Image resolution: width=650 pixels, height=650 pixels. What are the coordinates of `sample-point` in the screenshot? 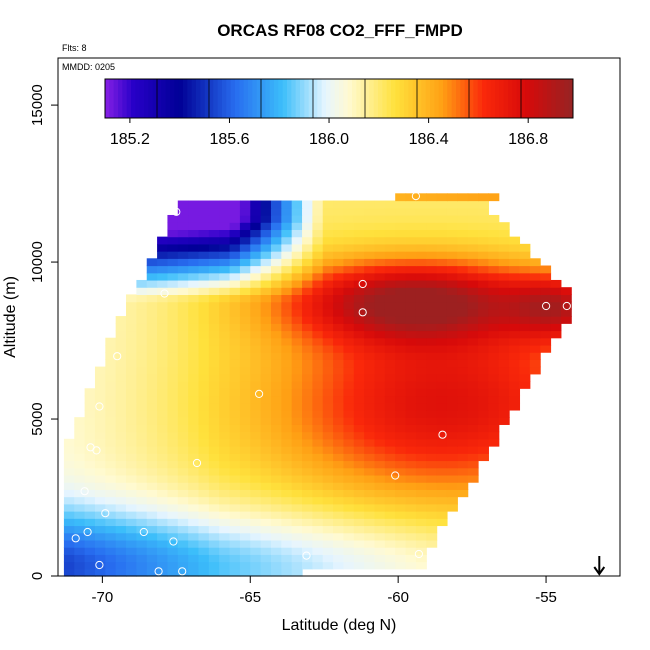 It's located at (197, 463).